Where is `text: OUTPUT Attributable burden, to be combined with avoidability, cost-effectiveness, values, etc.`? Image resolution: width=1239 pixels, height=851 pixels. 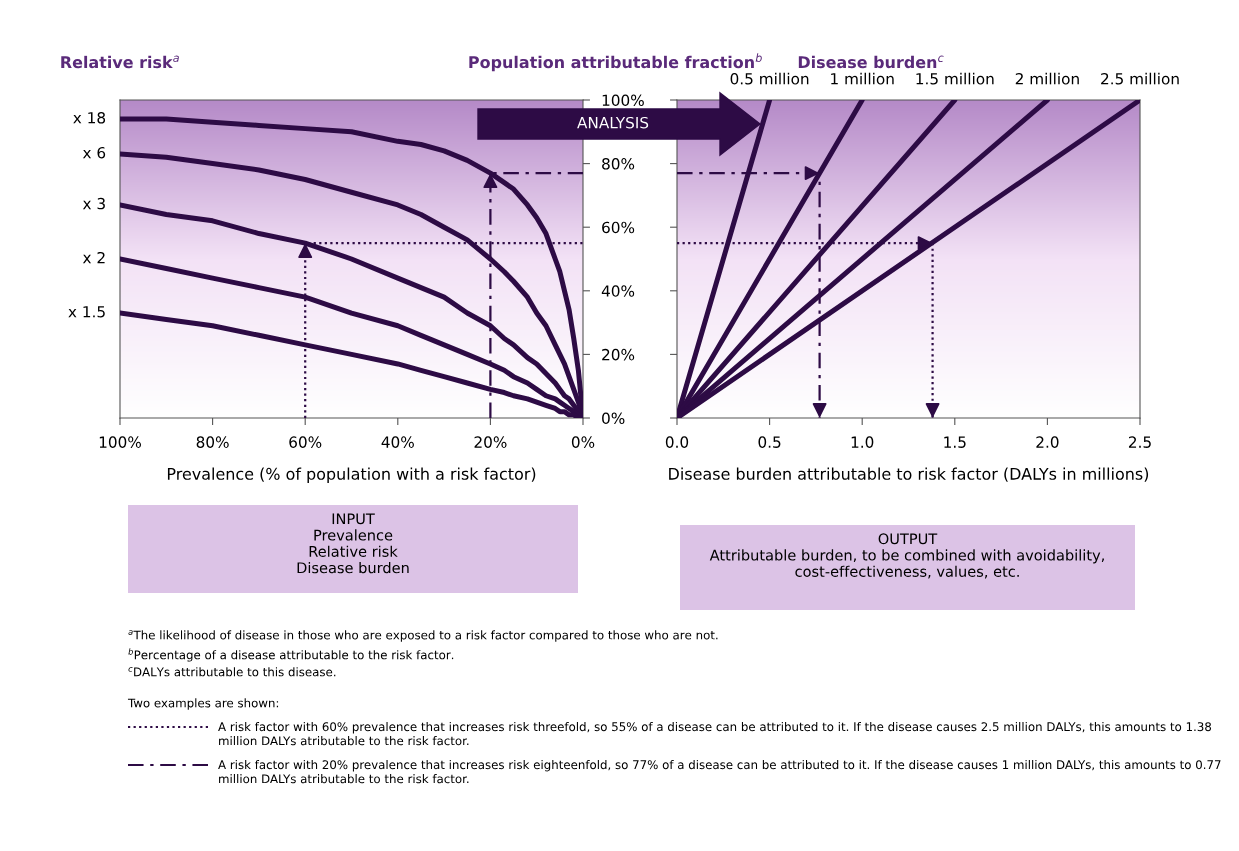
text: OUTPUT Attributable burden, to be combined with avoidability, cost-effectiveness, values, etc. is located at coordinates (906, 556).